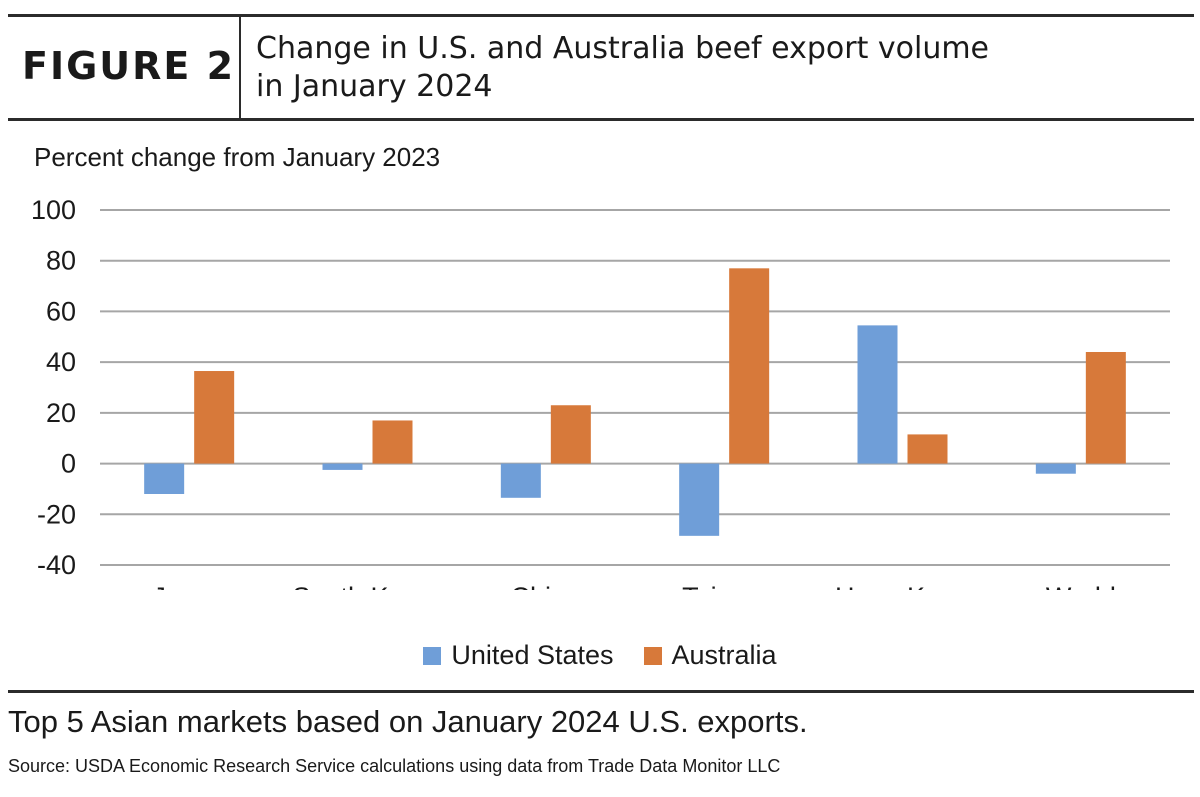 The width and height of the screenshot is (1200, 797). I want to click on figure-title-line2: in January 2024, so click(374, 86).